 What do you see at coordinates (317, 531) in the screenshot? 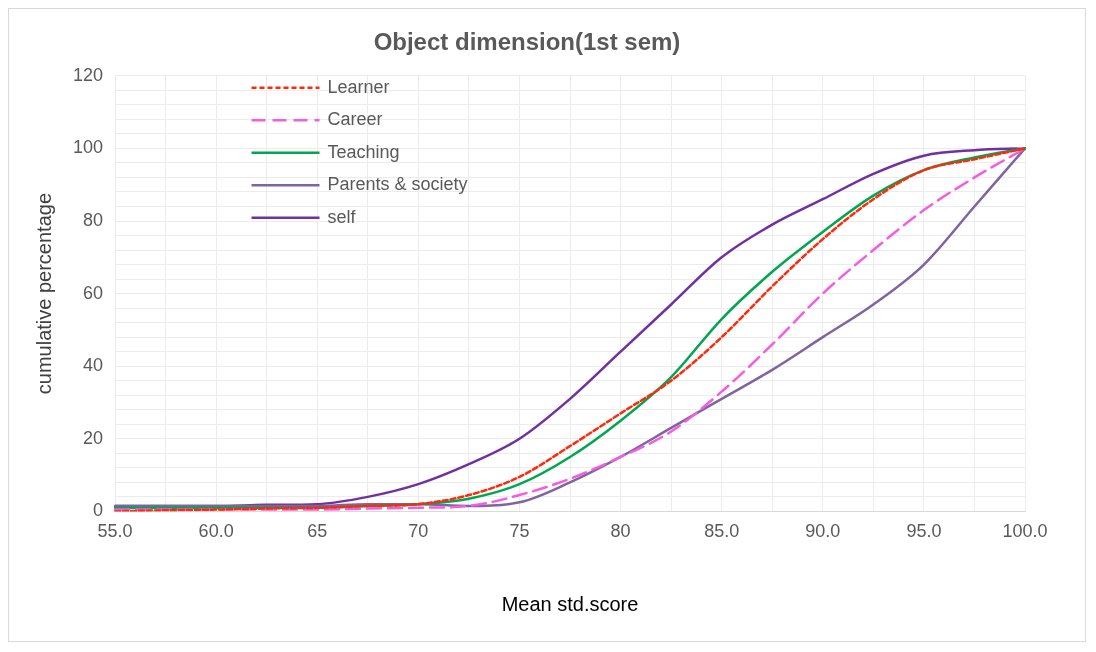
I see `x-tick-label: 65` at bounding box center [317, 531].